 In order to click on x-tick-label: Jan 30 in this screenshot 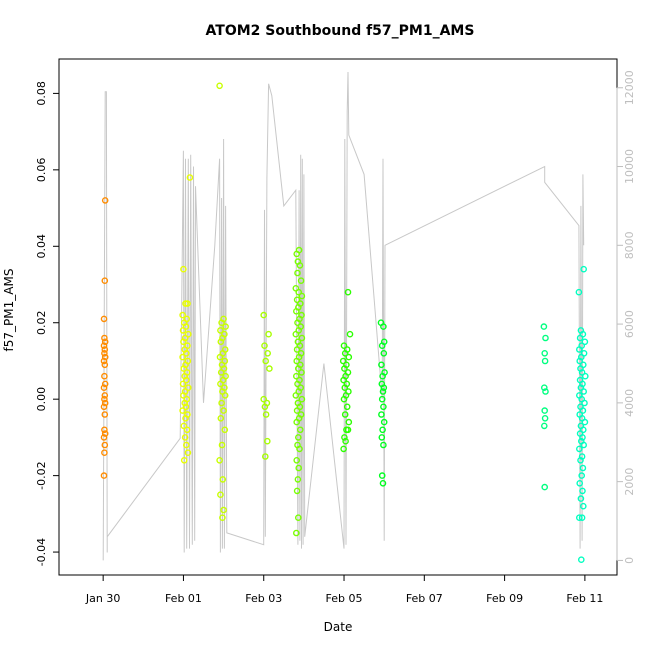, I will do `click(102, 598)`.